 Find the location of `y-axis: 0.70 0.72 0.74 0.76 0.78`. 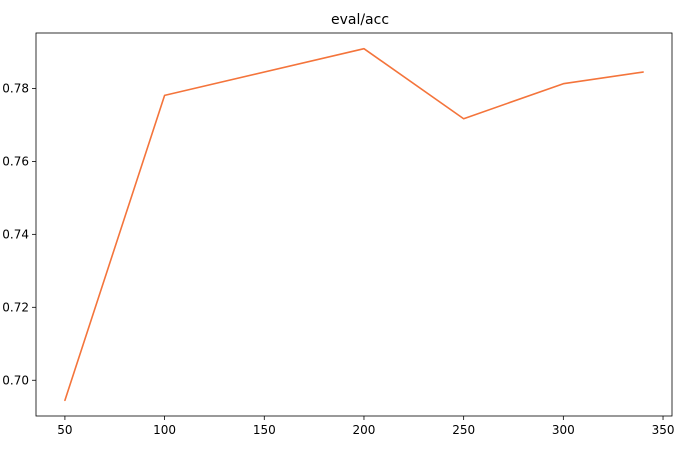

y-axis: 0.70 0.72 0.74 0.76 0.78 is located at coordinates (19, 234).